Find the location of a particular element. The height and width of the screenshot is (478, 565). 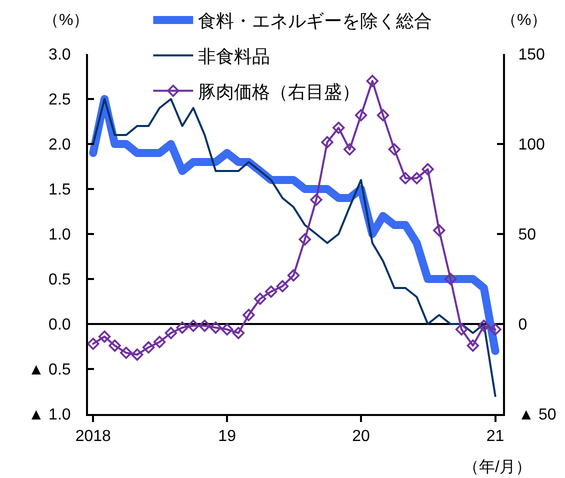

y2-axis-title: （%） is located at coordinates (524, 20).